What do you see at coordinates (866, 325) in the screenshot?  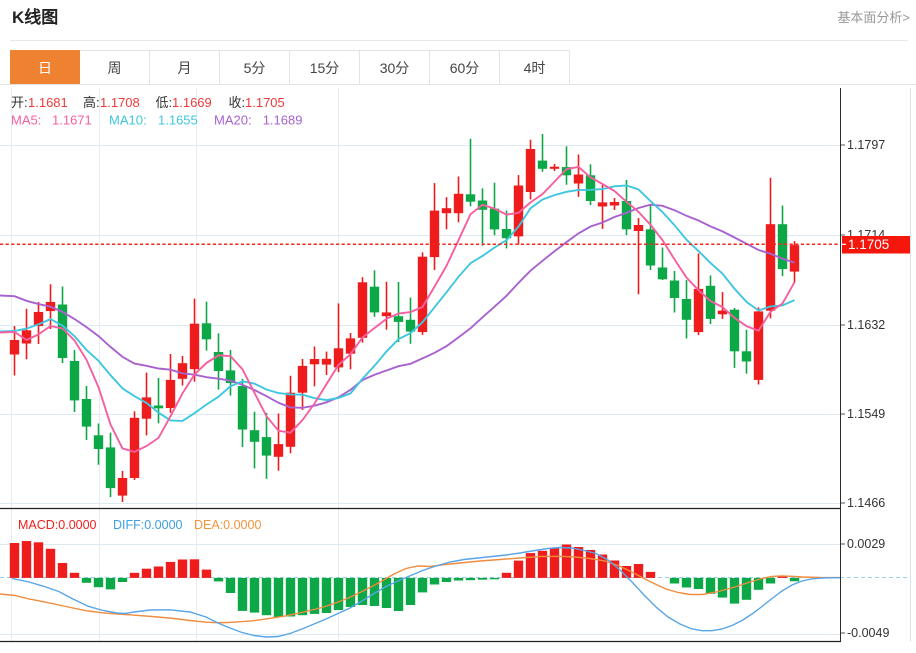 I see `svg-text: 1.1632` at bounding box center [866, 325].